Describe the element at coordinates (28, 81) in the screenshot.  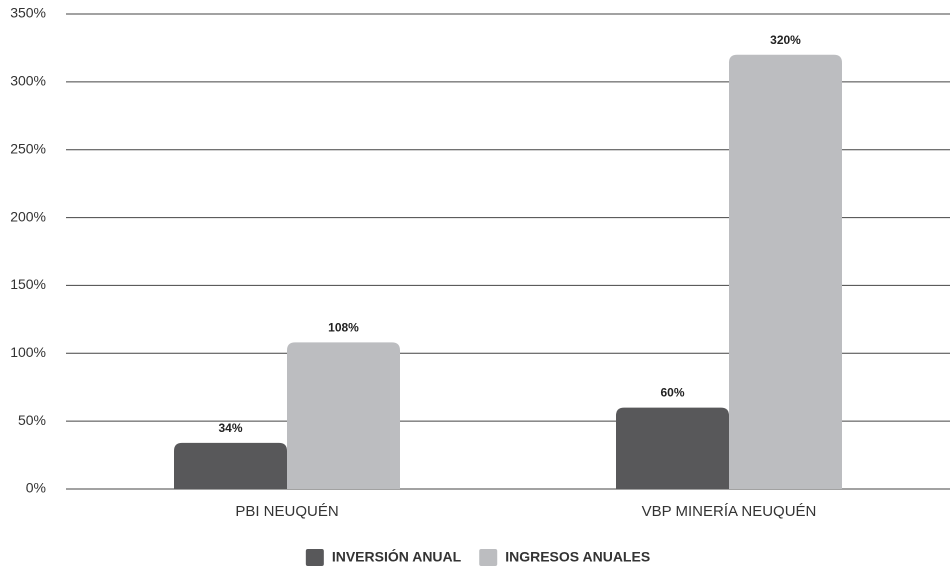
I see `y-tick-label: 300%` at that location.